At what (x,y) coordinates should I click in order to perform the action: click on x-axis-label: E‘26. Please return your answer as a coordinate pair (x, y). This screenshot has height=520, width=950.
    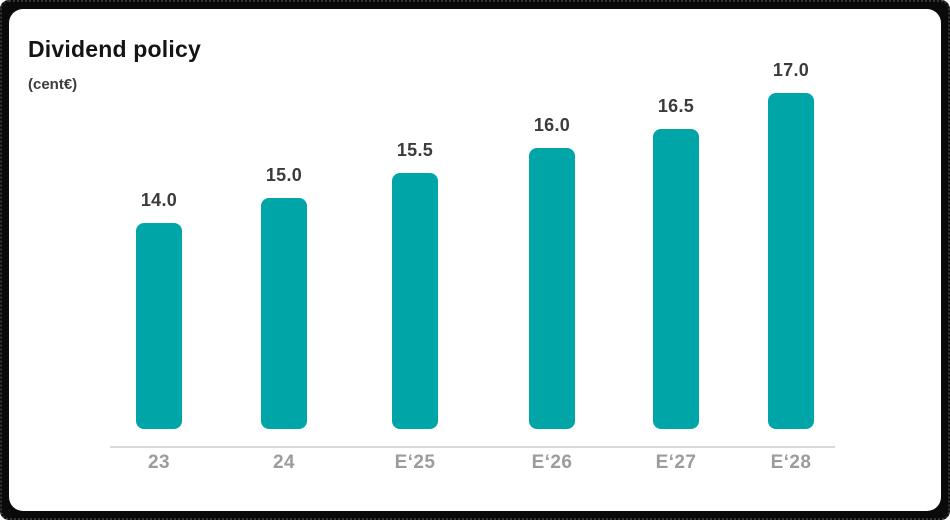
    Looking at the image, I should click on (552, 462).